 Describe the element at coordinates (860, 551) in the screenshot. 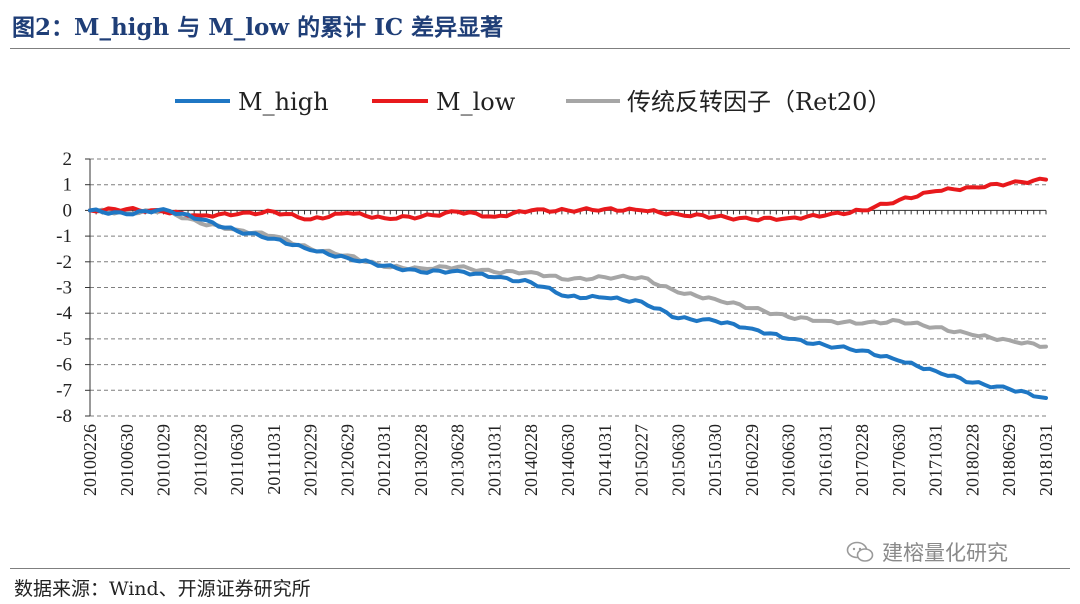

I see `wechat-icon` at that location.